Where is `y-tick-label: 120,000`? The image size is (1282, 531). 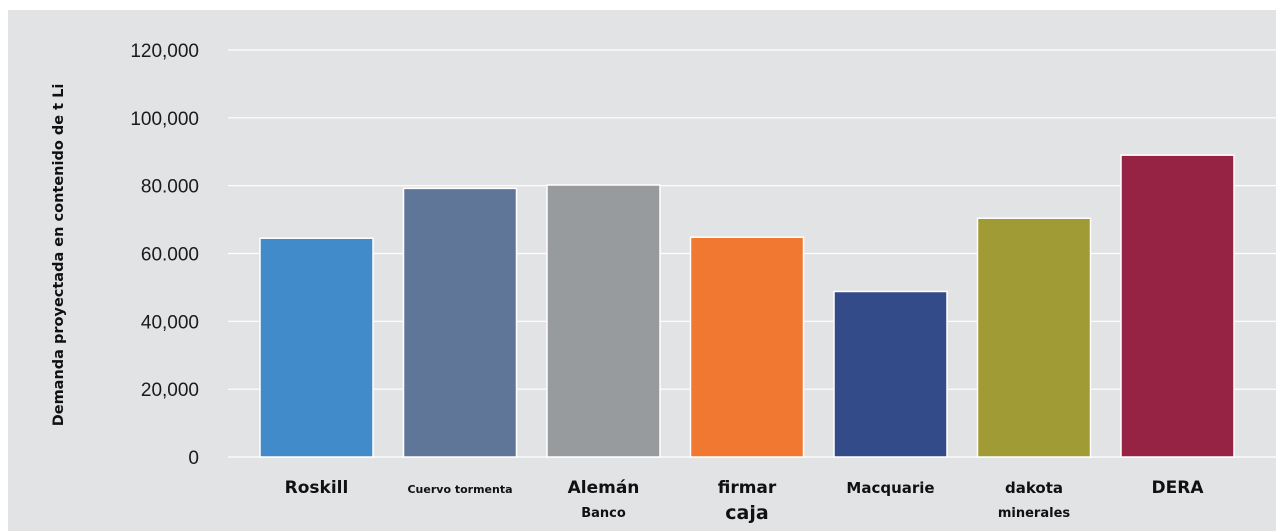
y-tick-label: 120,000 is located at coordinates (164, 51).